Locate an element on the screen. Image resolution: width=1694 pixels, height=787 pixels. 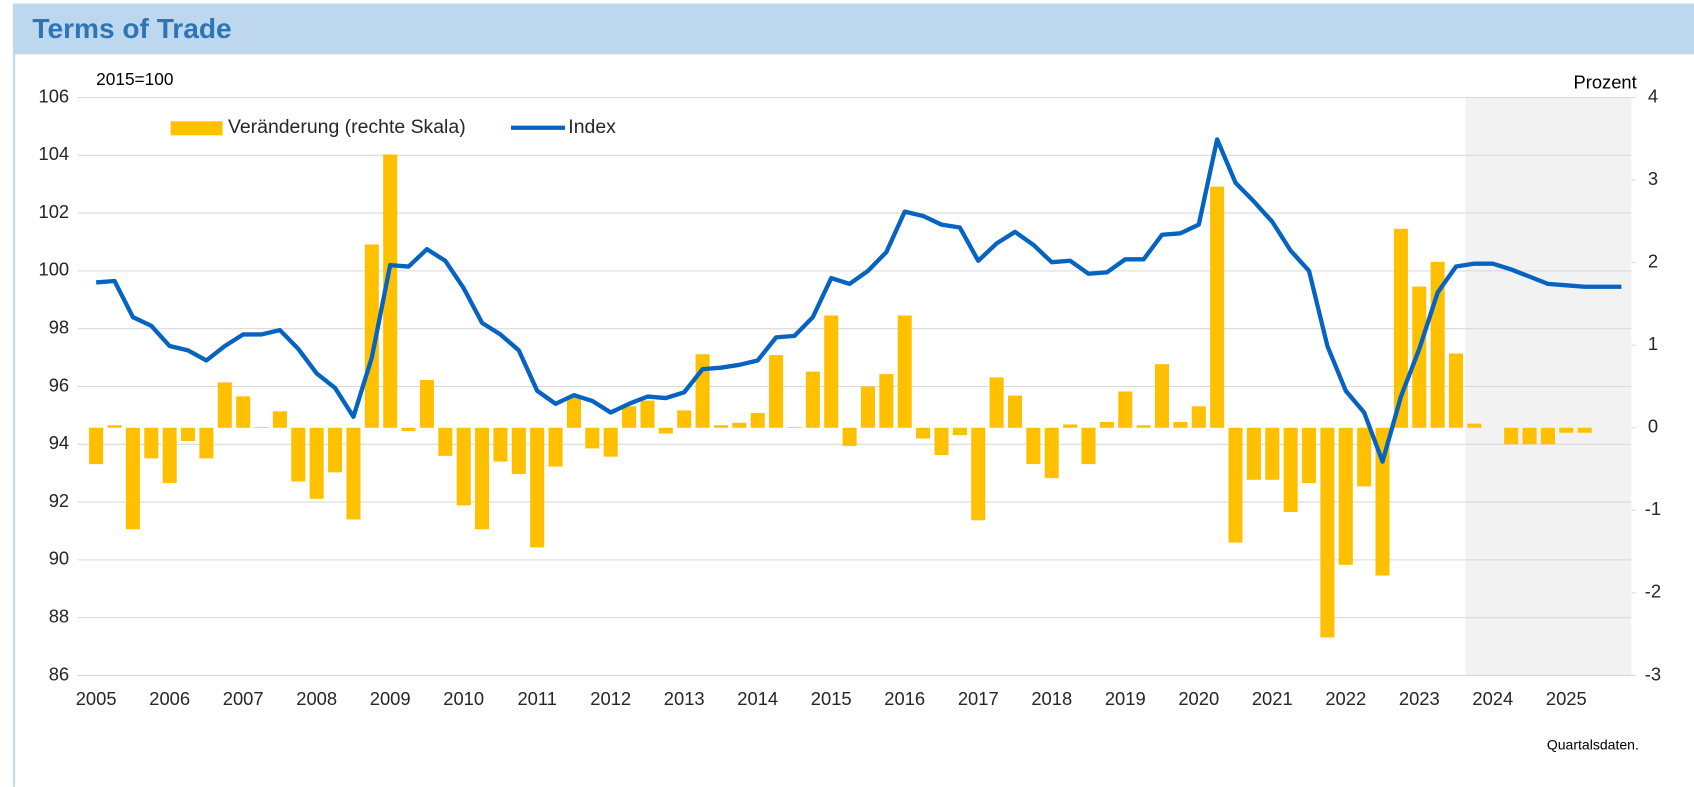
x-tick-label: 2007 is located at coordinates (243, 698).